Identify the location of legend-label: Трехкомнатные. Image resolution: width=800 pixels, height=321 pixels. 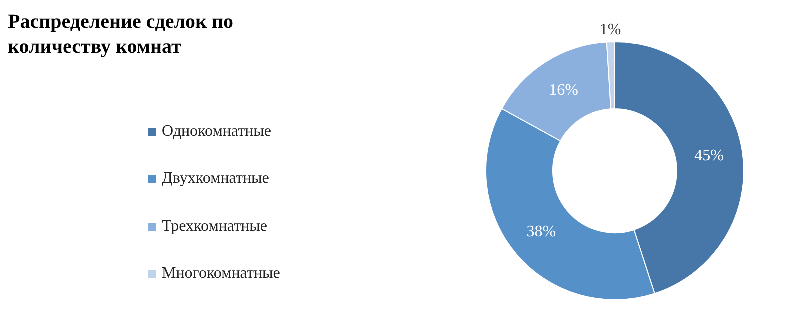
(215, 227).